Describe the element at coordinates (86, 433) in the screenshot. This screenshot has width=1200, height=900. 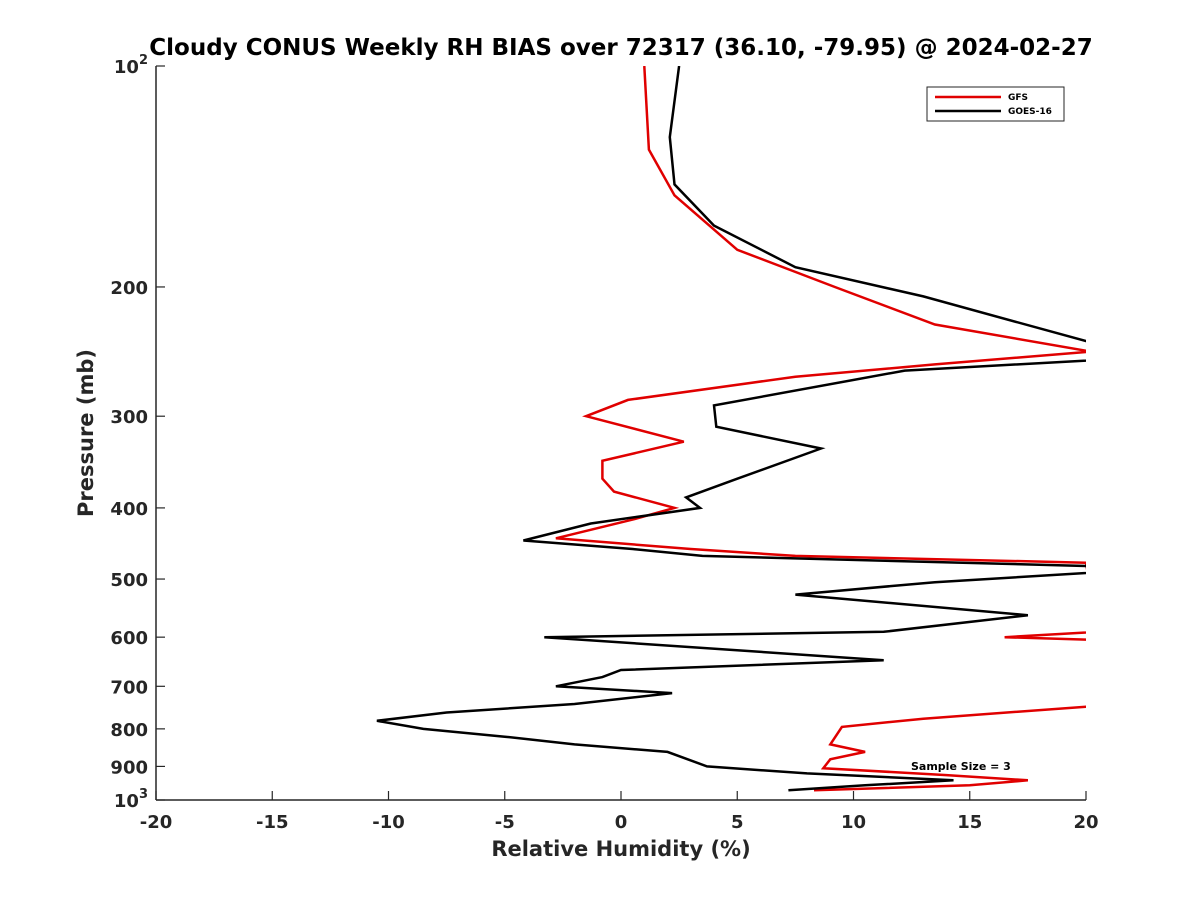
I see `y-axis-label: Pressure (mb)` at that location.